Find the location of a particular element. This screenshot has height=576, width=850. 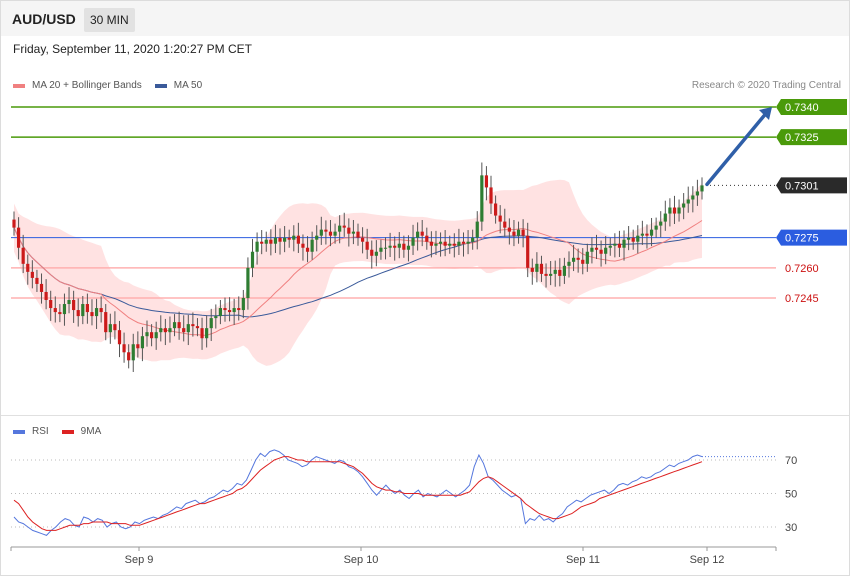

rsi-tick-label: 70 is located at coordinates (791, 461).